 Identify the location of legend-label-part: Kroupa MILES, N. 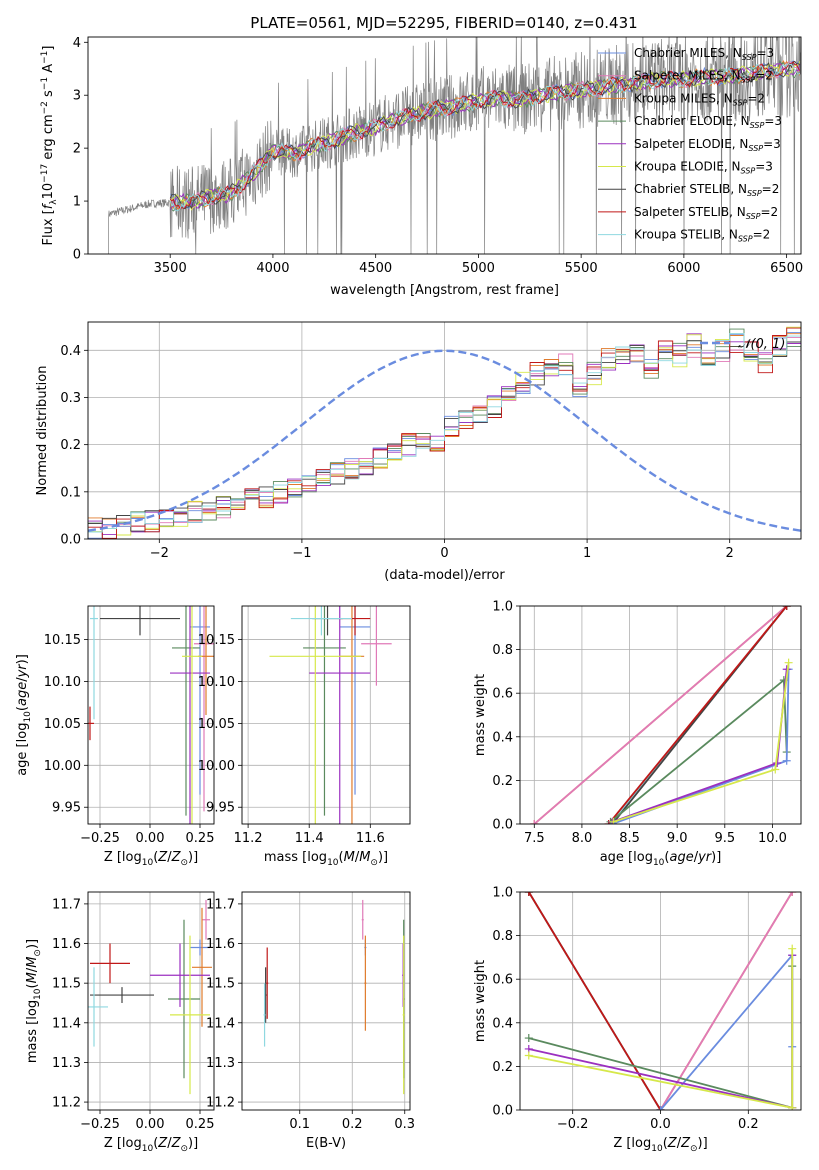
(683, 98).